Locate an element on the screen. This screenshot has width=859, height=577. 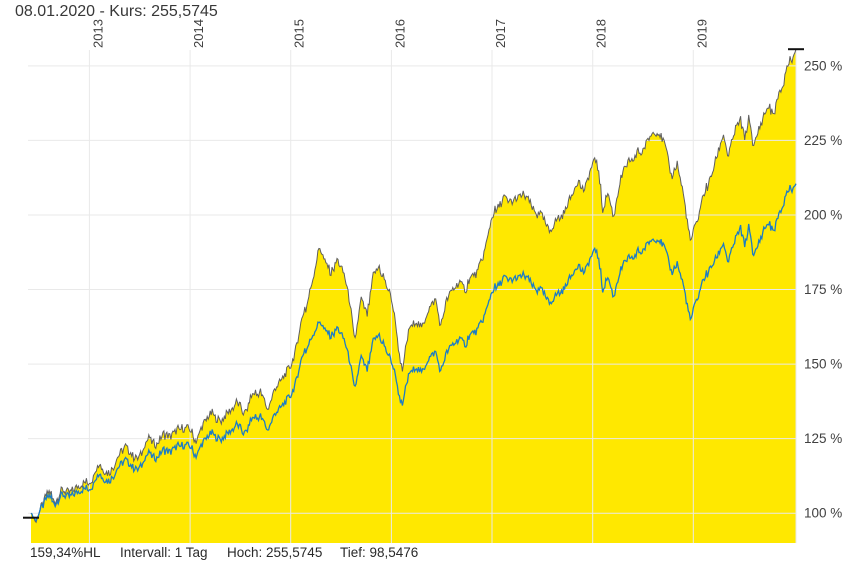
y-axis-label: 175 % is located at coordinates (823, 289).